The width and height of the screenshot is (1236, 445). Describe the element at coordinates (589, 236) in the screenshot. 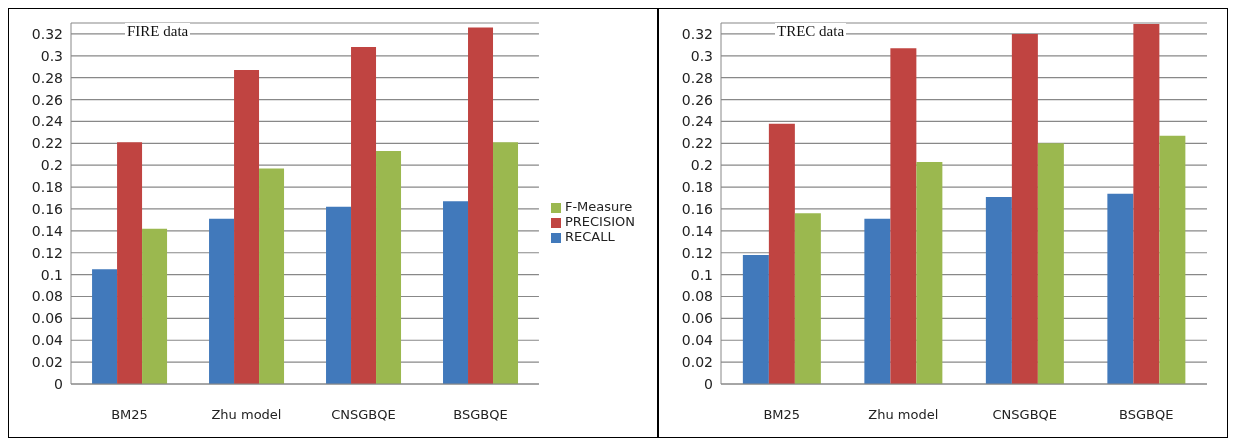

I see `legend-label: RECALL` at that location.